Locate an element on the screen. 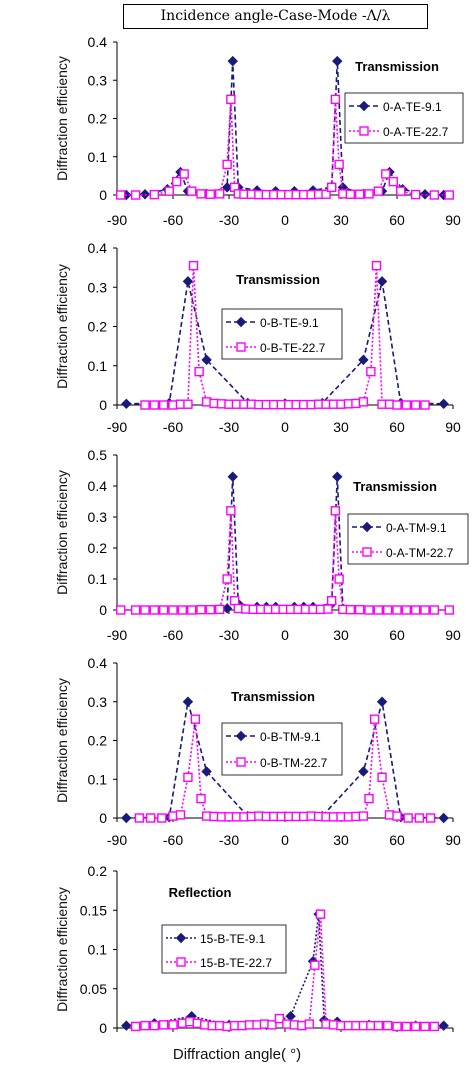  legend-entry: 0-A-TE-9.1 is located at coordinates (412, 107).